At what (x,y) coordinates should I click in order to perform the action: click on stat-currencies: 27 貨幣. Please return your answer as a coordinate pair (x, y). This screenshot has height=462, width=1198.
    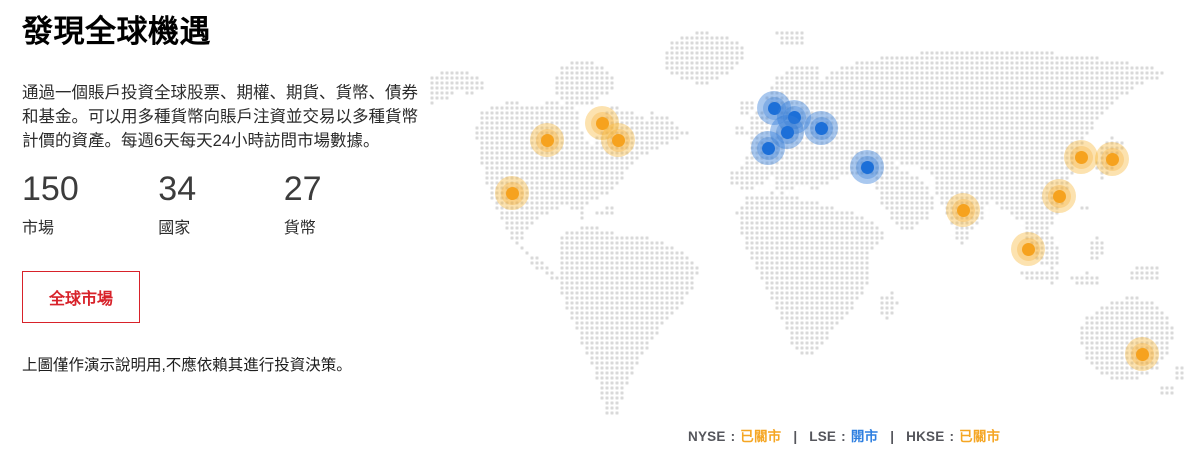
    Looking at the image, I should click on (352, 204).